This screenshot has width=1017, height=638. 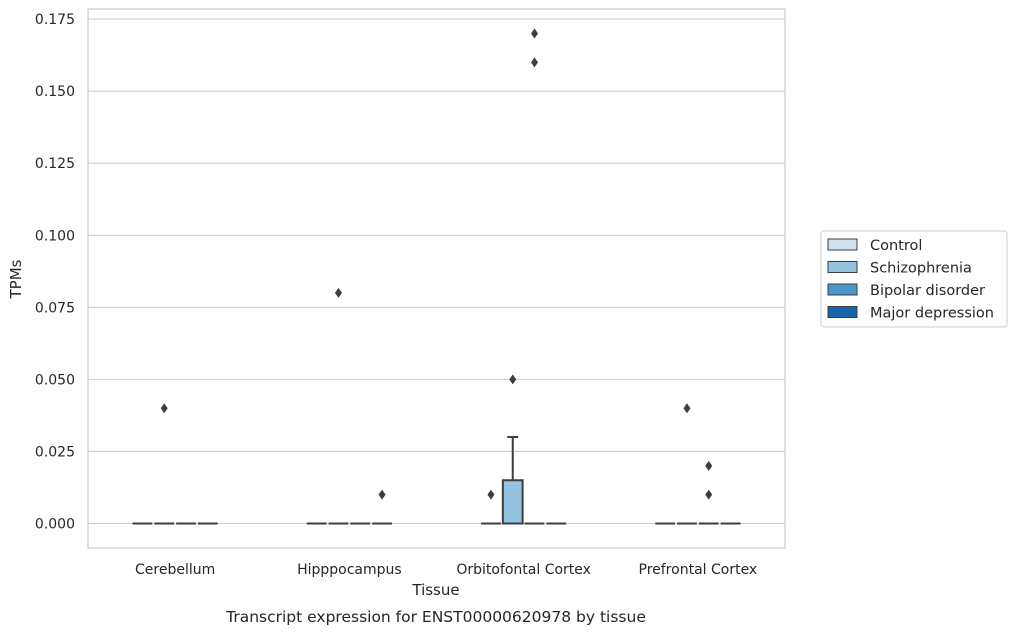 I want to click on y-tick-label: 0.075, so click(x=55, y=308).